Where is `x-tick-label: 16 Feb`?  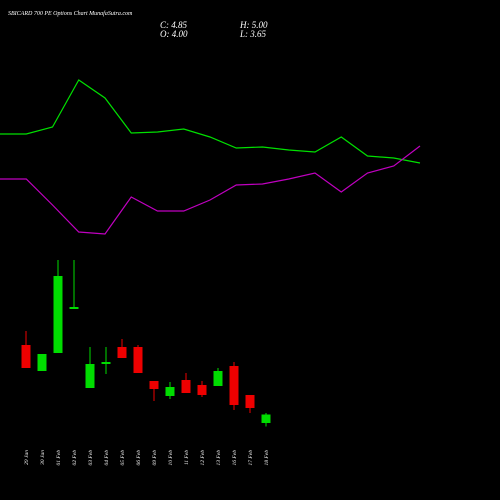
x-tick-label: 16 Feb is located at coordinates (235, 458).